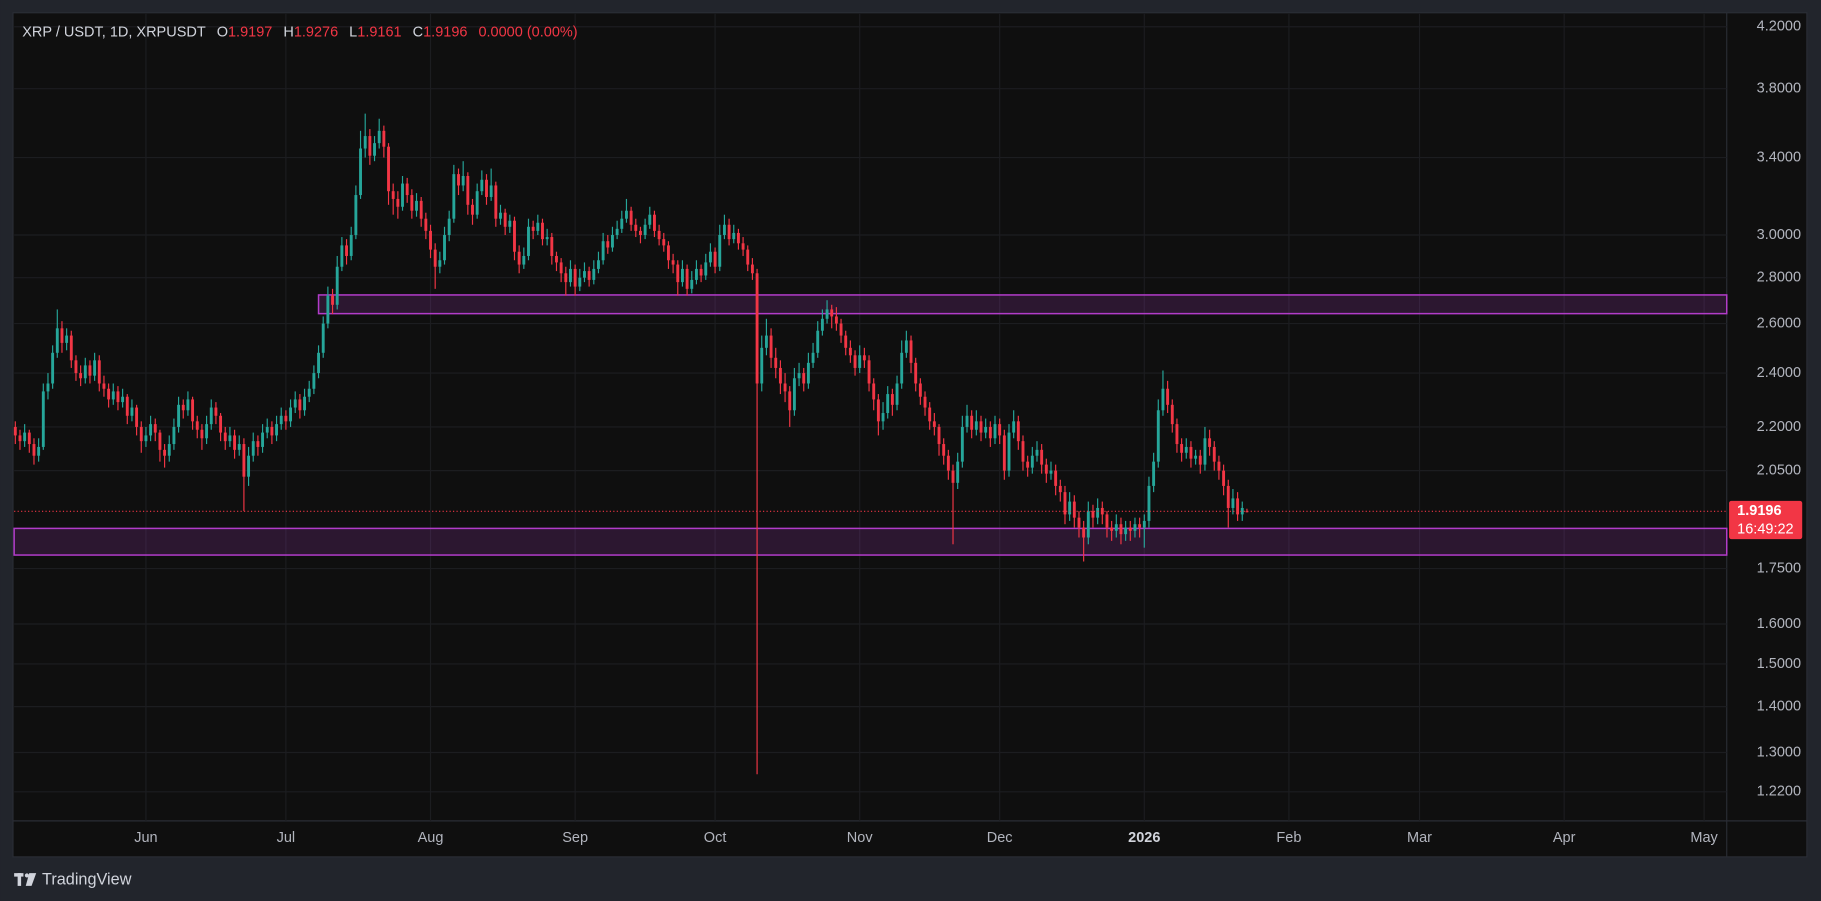  Describe the element at coordinates (431, 838) in the screenshot. I see `x-tick-label: Aug` at that location.